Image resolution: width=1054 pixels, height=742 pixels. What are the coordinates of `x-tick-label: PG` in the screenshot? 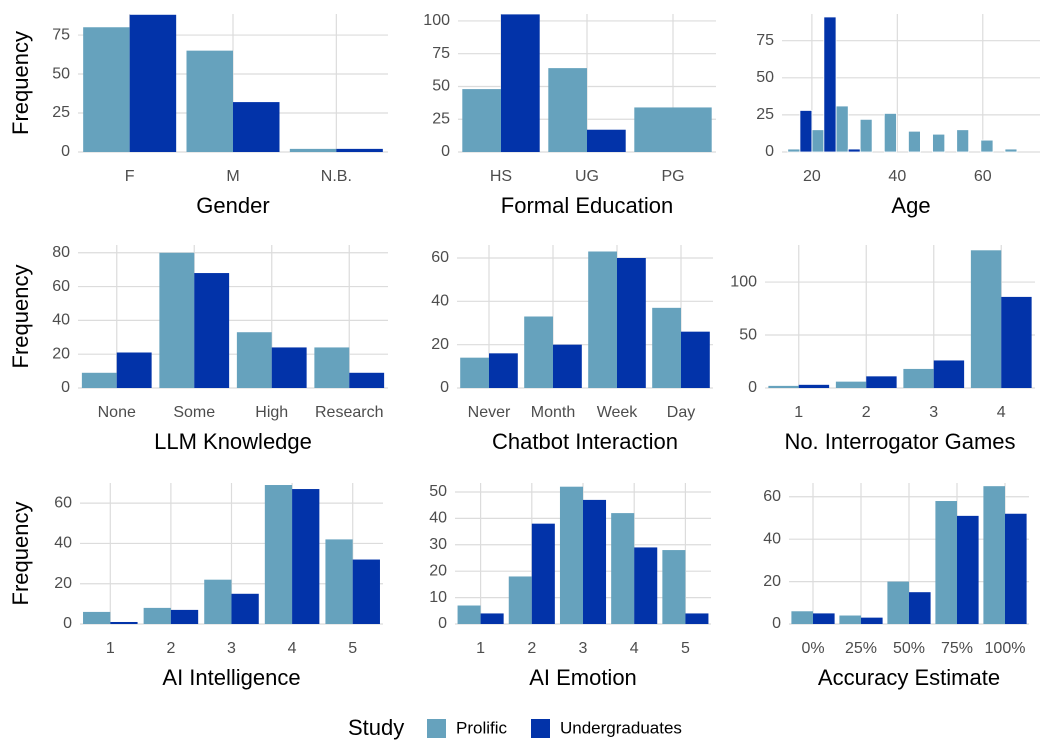 It's located at (672, 176).